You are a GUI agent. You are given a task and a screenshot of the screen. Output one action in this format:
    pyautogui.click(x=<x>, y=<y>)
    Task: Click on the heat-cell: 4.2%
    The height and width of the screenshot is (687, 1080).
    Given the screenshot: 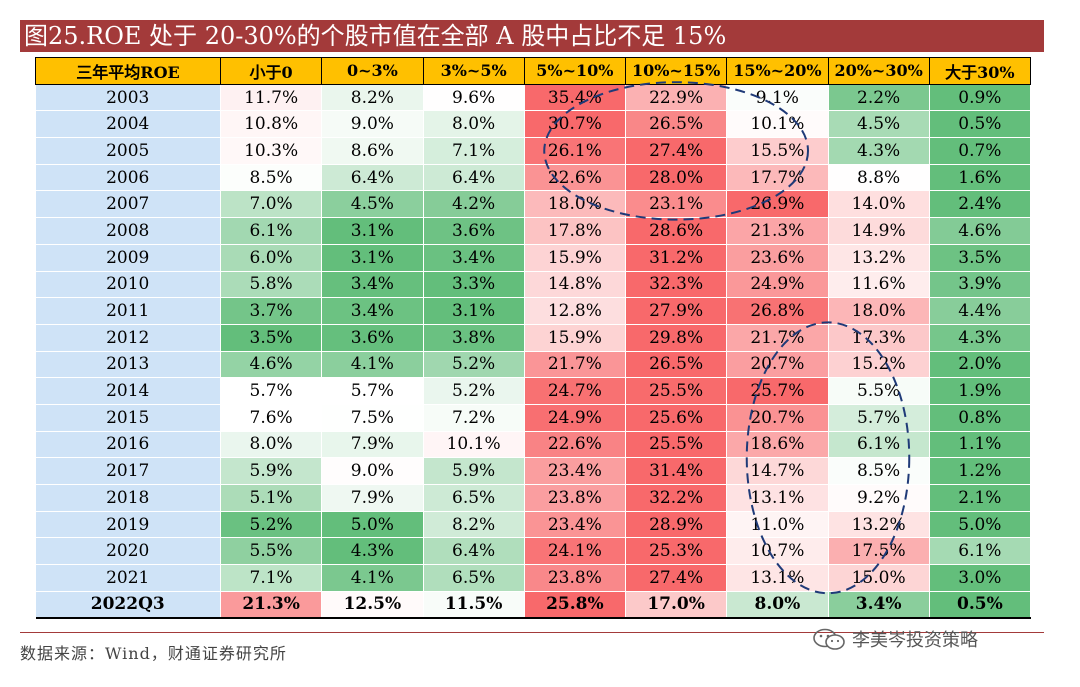 What is the action you would take?
    pyautogui.click(x=474, y=204)
    